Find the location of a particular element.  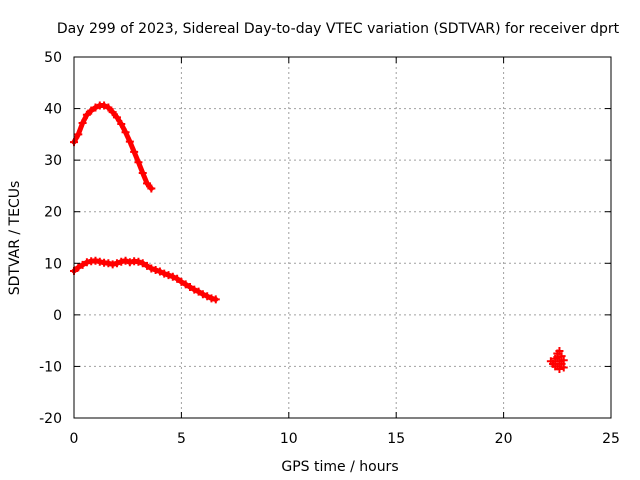

series-middle-band is located at coordinates (145, 280).